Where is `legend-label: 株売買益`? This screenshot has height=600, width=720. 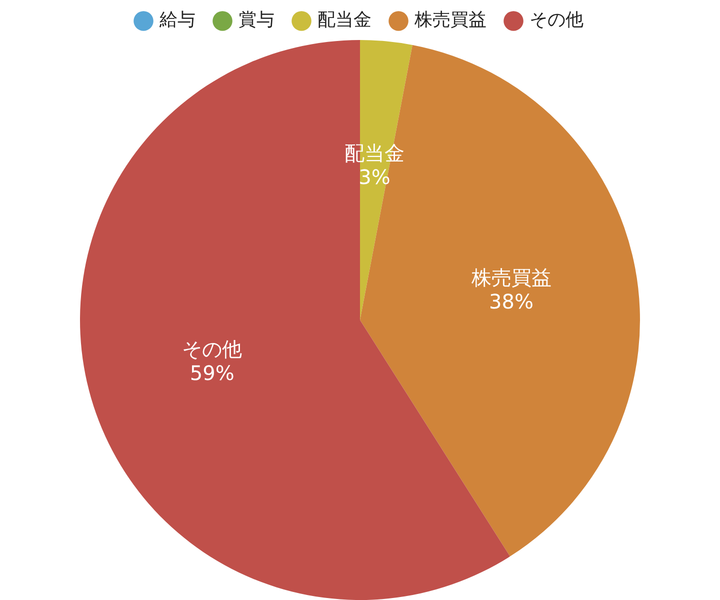 legend-label: 株売買益 is located at coordinates (450, 20).